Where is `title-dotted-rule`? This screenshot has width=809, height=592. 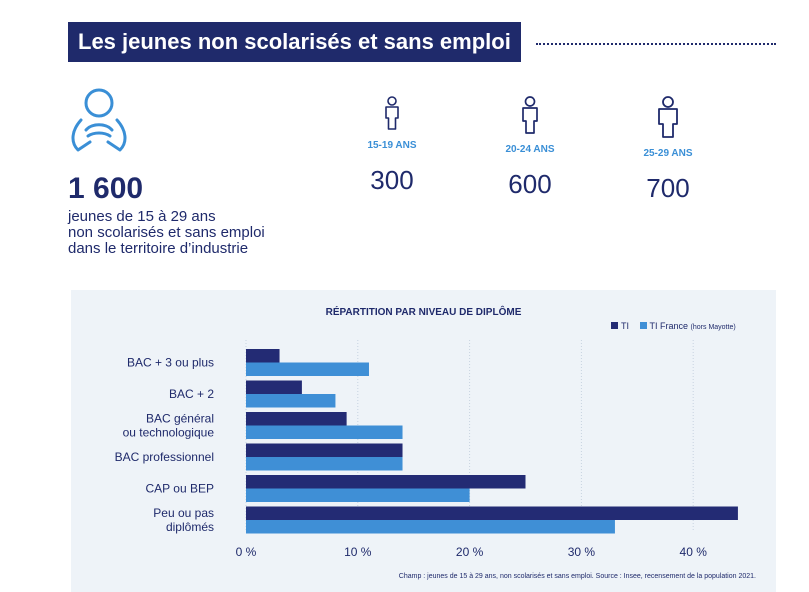
title-dotted-rule is located at coordinates (656, 44).